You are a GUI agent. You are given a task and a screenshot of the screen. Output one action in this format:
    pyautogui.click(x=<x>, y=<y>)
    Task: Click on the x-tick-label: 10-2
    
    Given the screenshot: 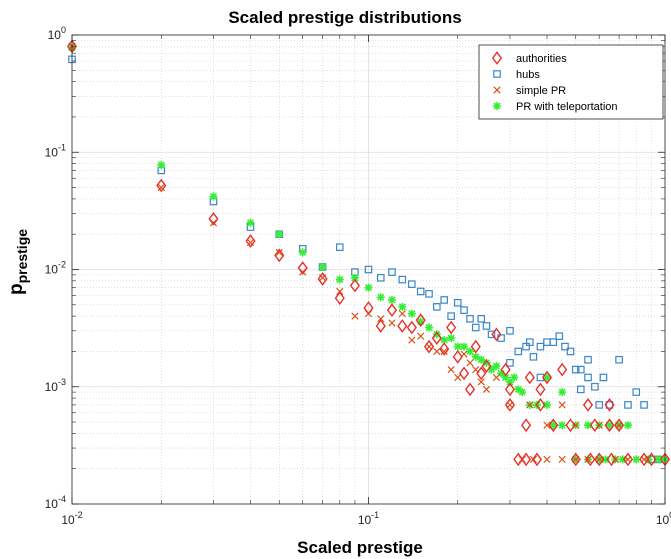 What is the action you would take?
    pyautogui.click(x=71, y=518)
    